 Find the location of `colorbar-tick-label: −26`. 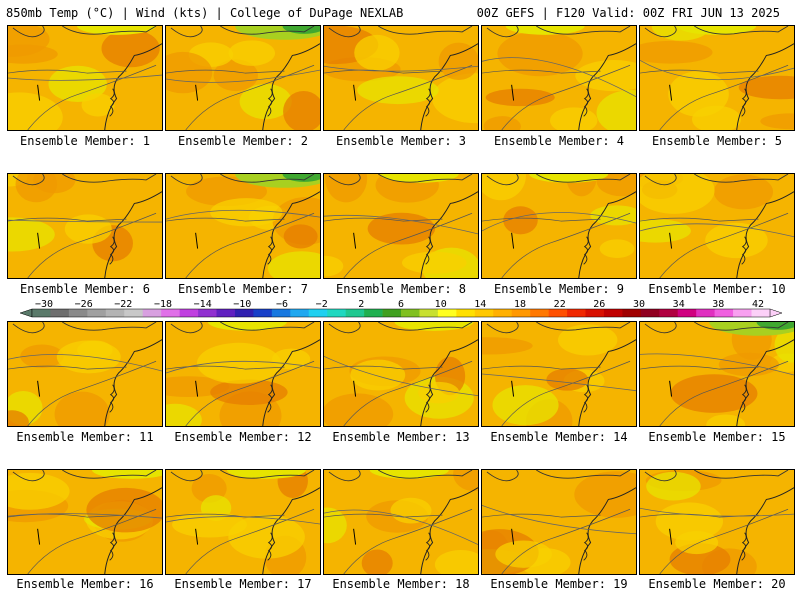

colorbar-tick-label: −26 is located at coordinates (84, 304).